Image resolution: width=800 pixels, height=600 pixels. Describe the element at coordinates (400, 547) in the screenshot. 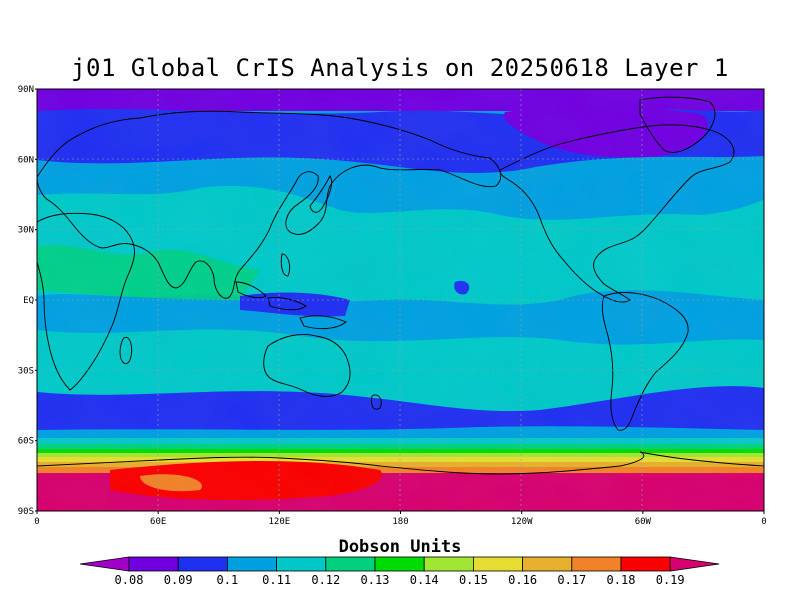

I see `colorbar-title: Dobson Units` at that location.